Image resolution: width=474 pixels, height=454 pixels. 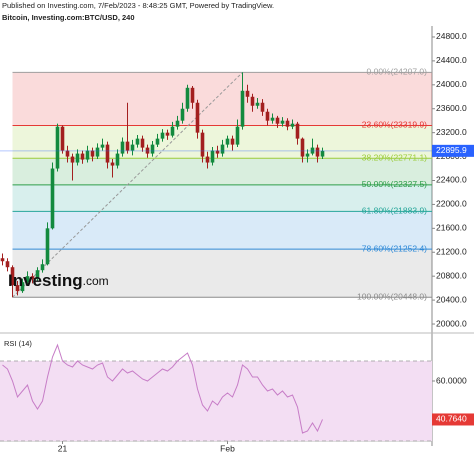 What do you see at coordinates (394, 211) in the screenshot?
I see `fib-label: 61.80%(21883.9)` at bounding box center [394, 211].